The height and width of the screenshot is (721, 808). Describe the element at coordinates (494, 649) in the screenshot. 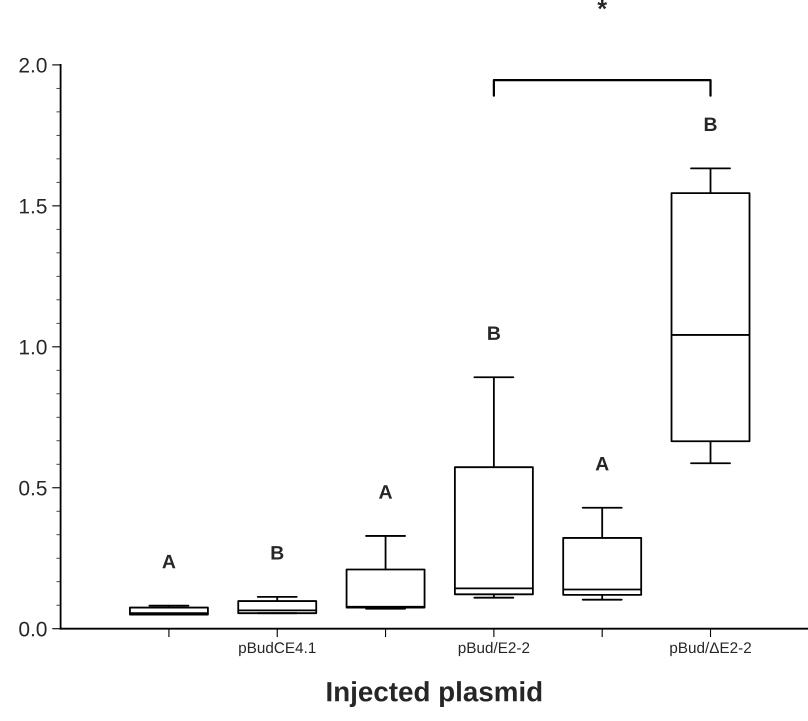

I see `x-tick-label: pBud/E2-2` at that location.